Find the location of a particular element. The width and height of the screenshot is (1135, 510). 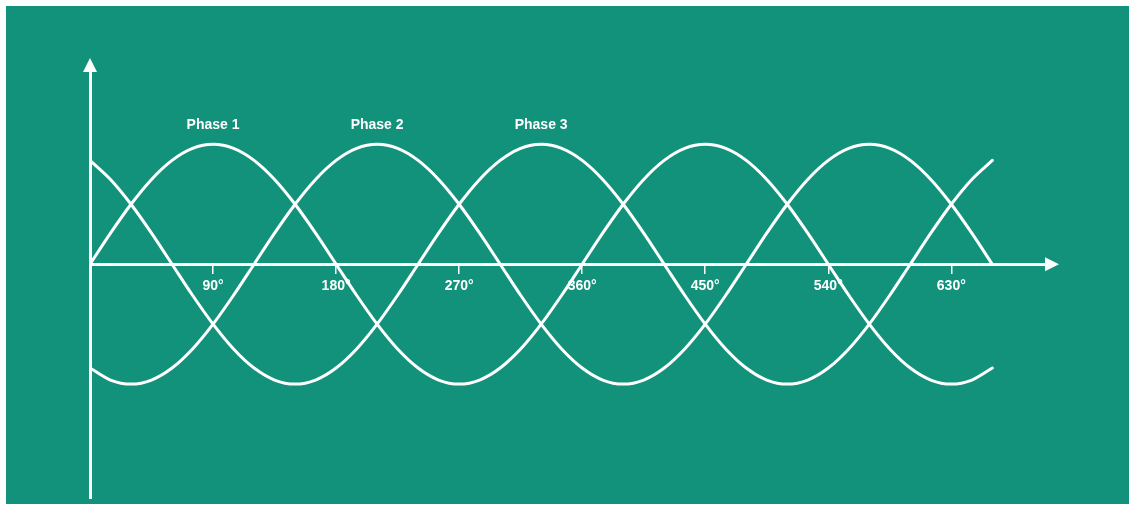

x-tick-label: 630° is located at coordinates (951, 285).